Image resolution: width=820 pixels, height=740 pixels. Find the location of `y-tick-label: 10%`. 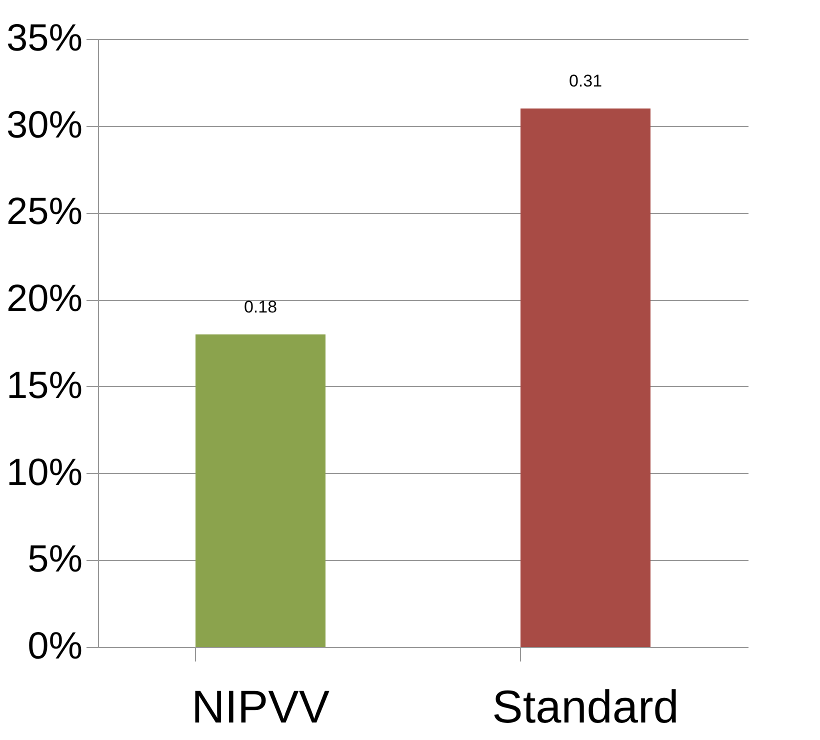

y-tick-label: 10% is located at coordinates (44, 473).